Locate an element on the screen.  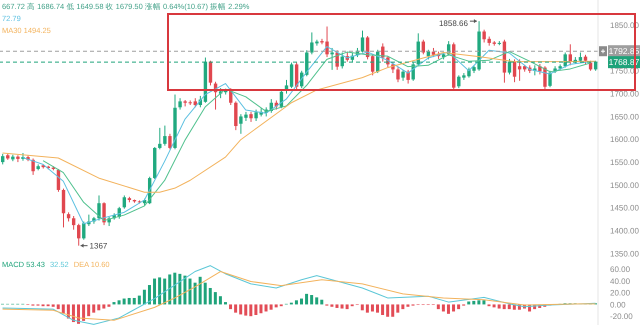
y-tick-label: 1700.00 is located at coordinates (625, 93).